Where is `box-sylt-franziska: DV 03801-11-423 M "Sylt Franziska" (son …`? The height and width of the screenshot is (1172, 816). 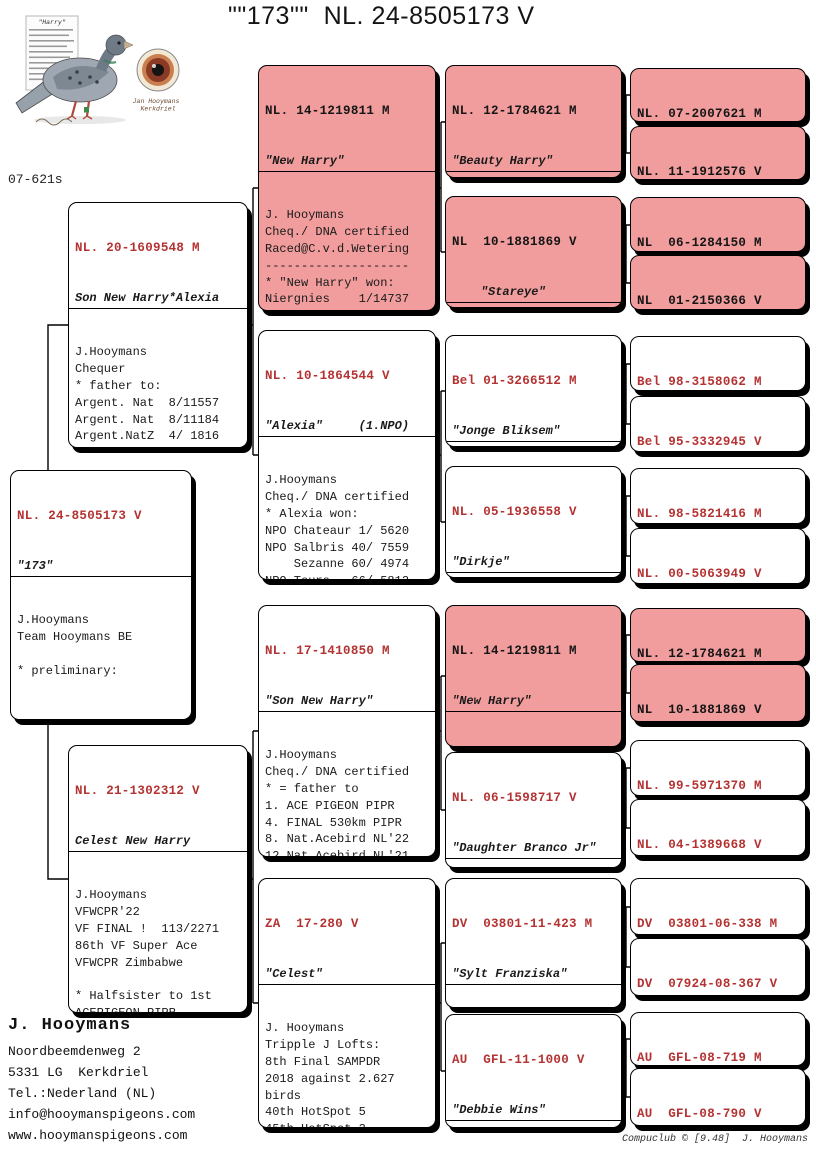 box-sylt-franziska: DV 03801-11-423 M "Sylt Franziska" (son … is located at coordinates (533, 943).